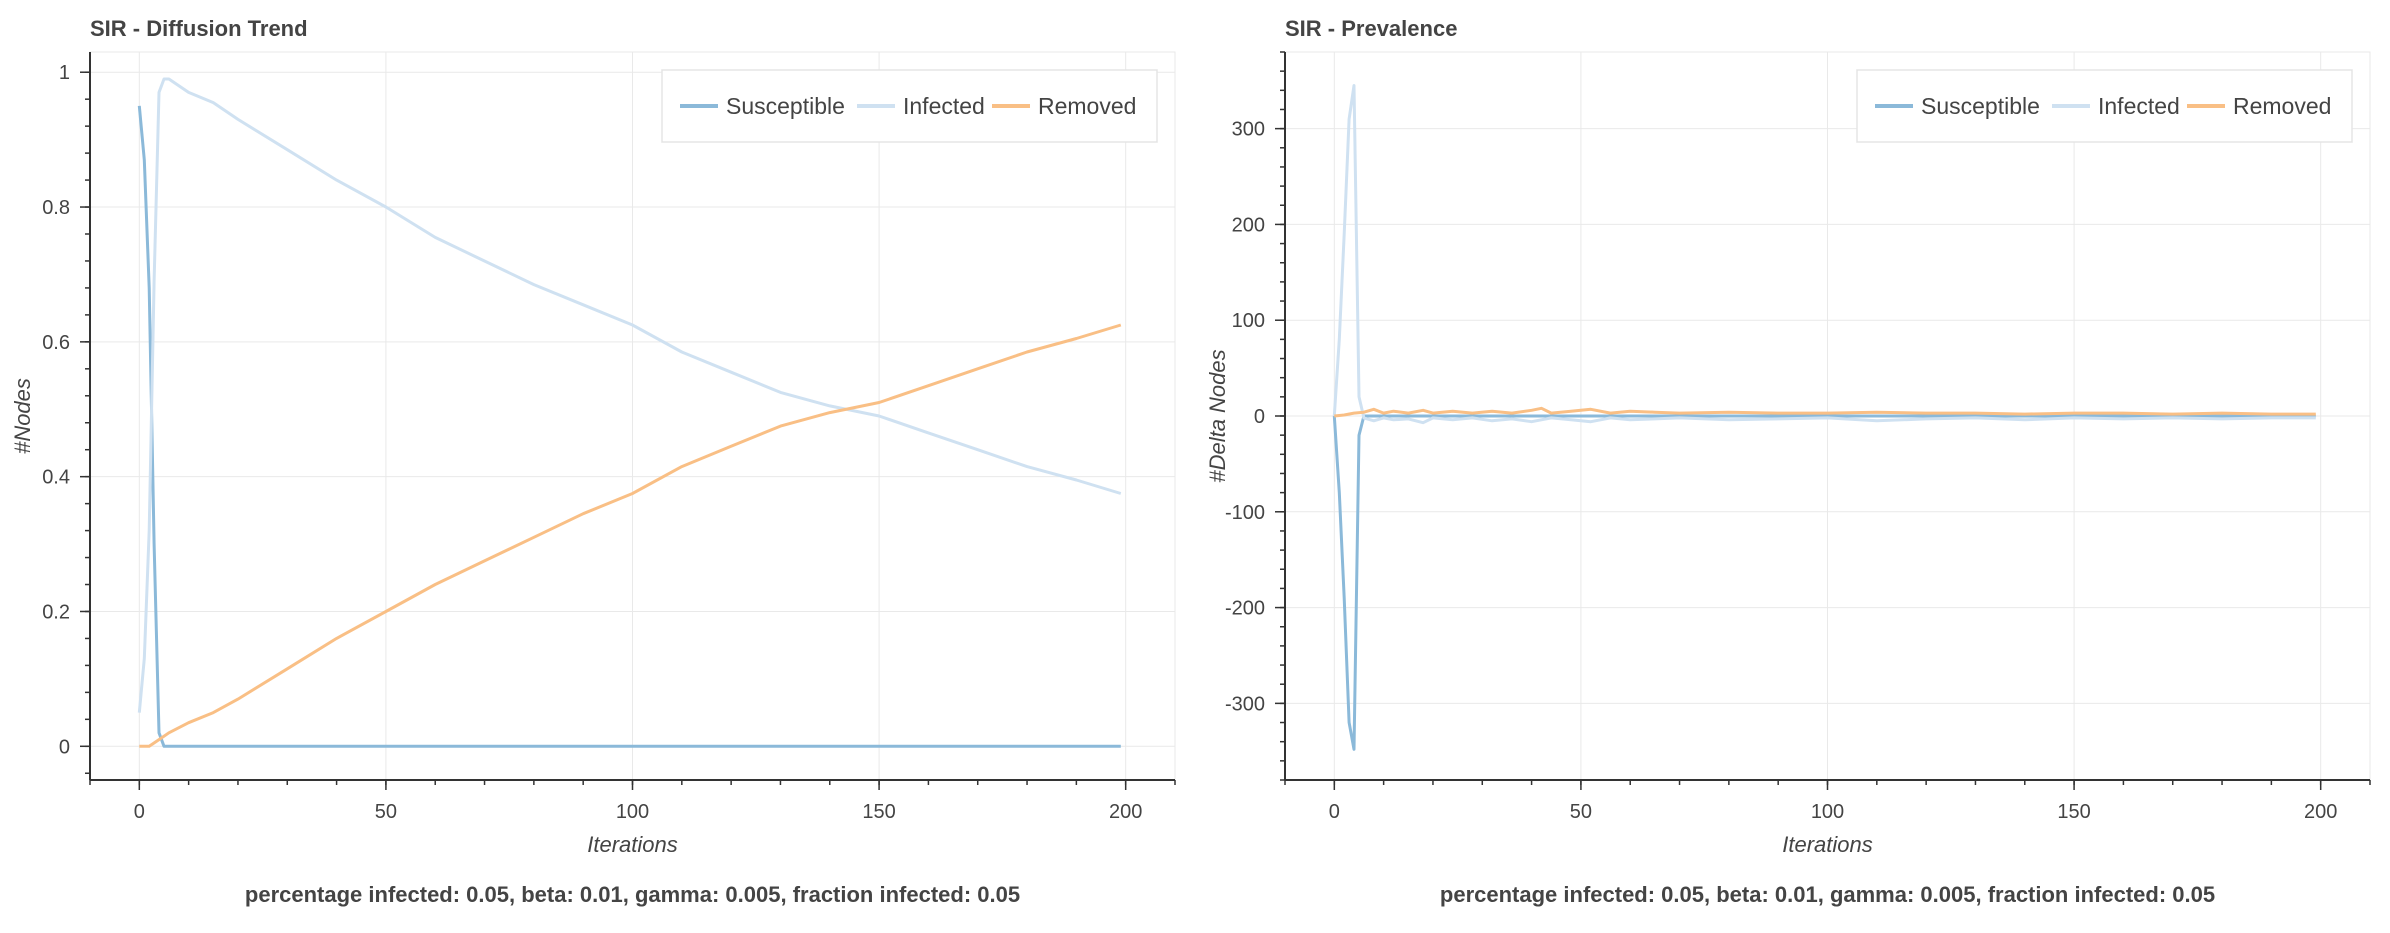 This screenshot has width=2390, height=933. I want to click on y-tick-label: 300, so click(1248, 130).